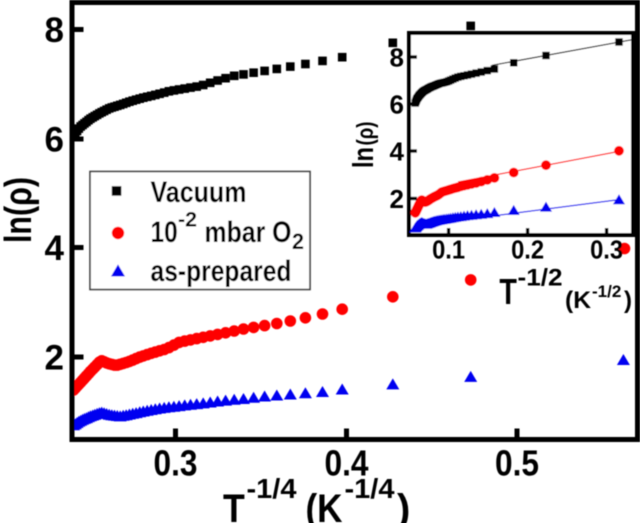 This screenshot has height=528, width=640. I want to click on svg-text: mbar O, so click(248, 232).